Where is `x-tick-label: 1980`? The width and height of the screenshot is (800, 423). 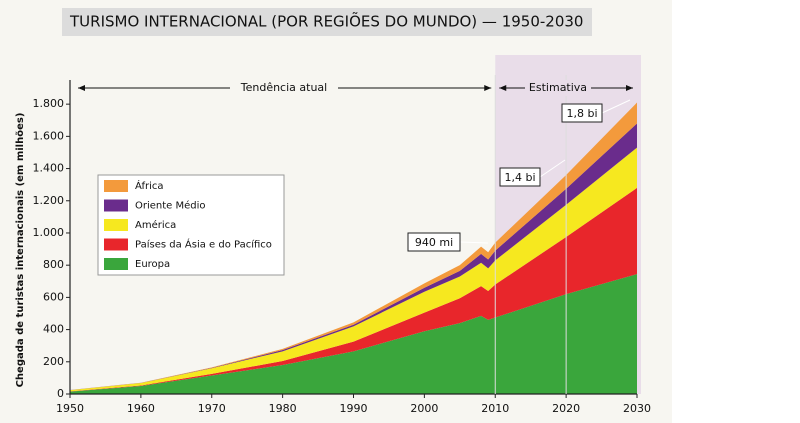
x-tick-label: 1980 is located at coordinates (283, 408).